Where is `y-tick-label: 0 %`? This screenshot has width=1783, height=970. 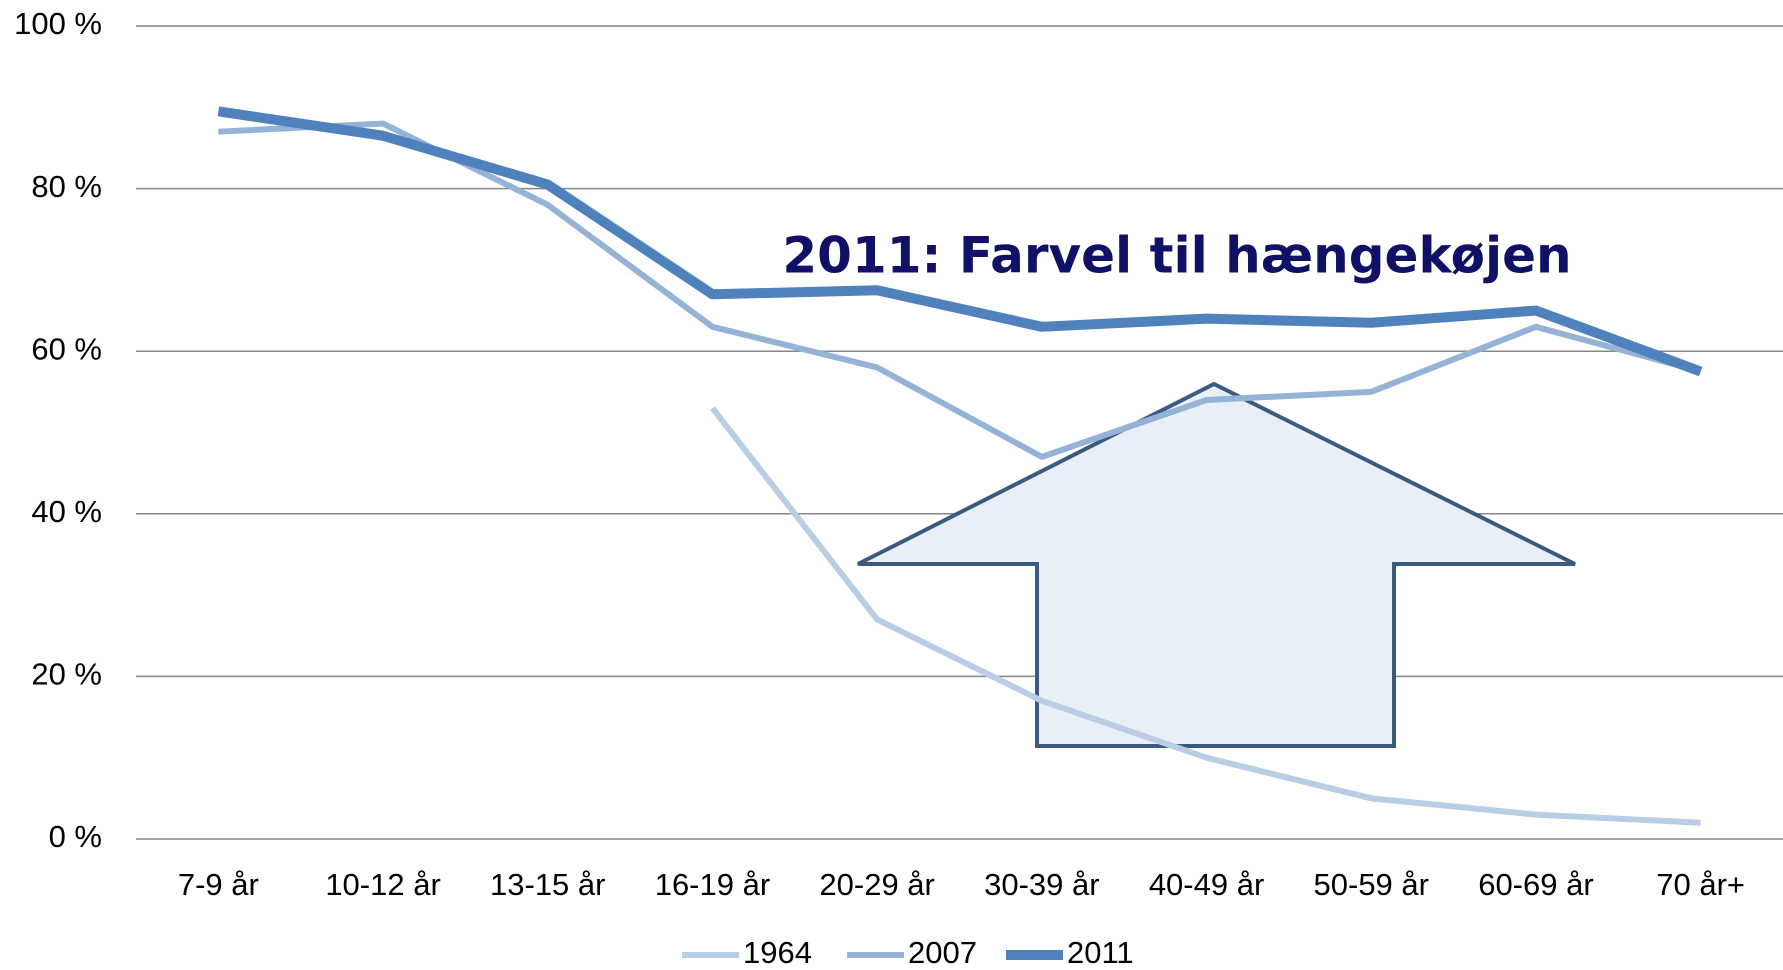
y-tick-label: 0 % is located at coordinates (75, 836).